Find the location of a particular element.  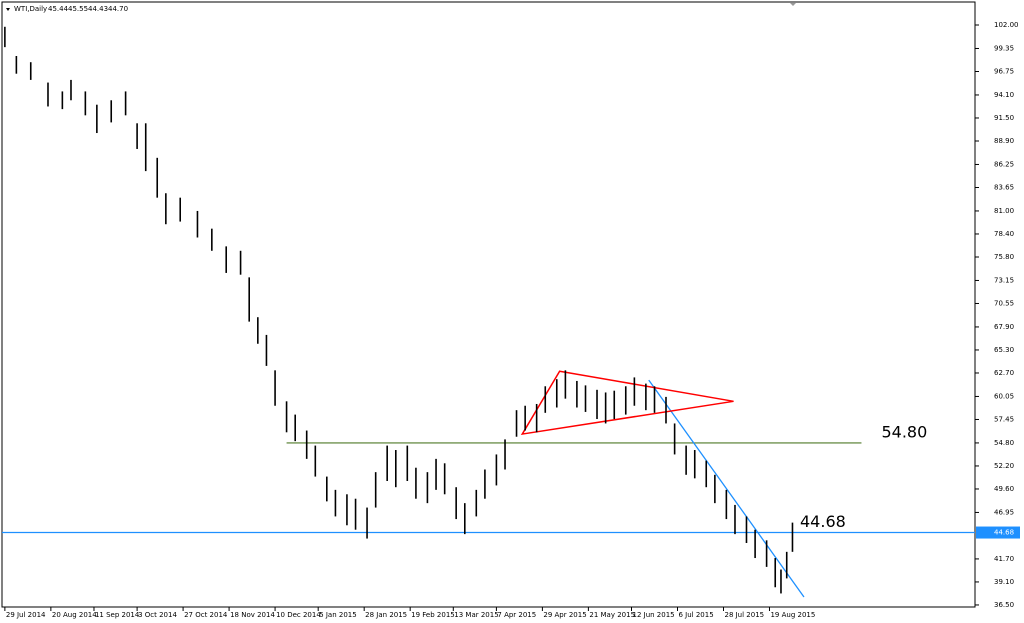

x-tick-label: 29 Apr 2015 is located at coordinates (564, 615).